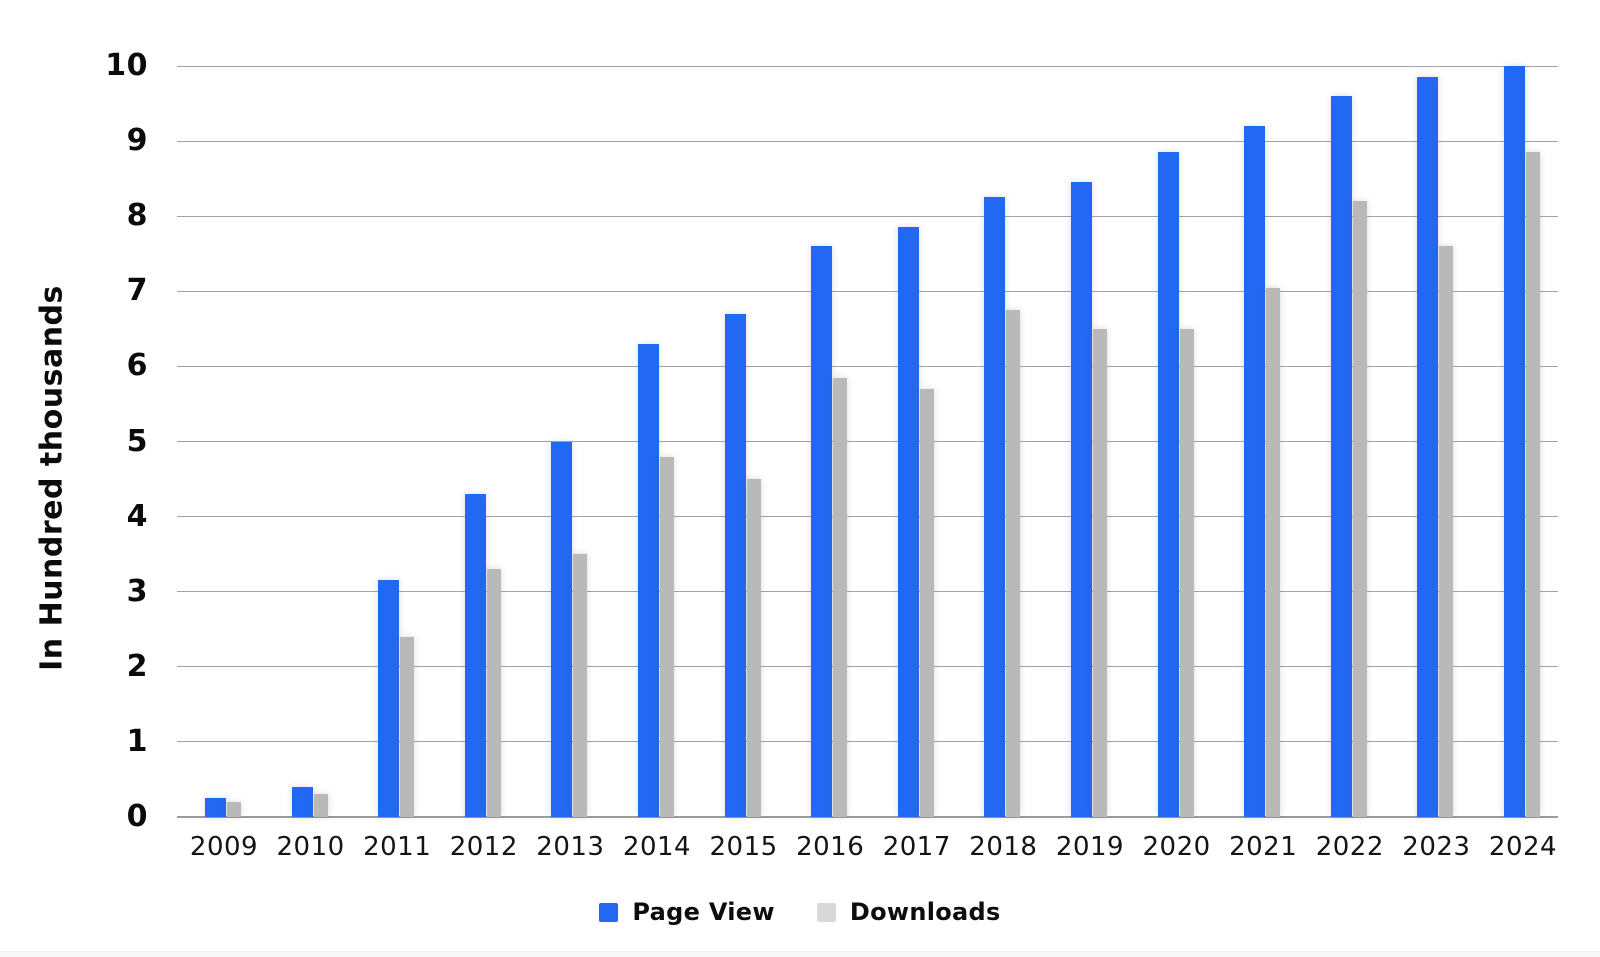  Describe the element at coordinates (657, 847) in the screenshot. I see `x-tick-label-2014: 2014` at that location.